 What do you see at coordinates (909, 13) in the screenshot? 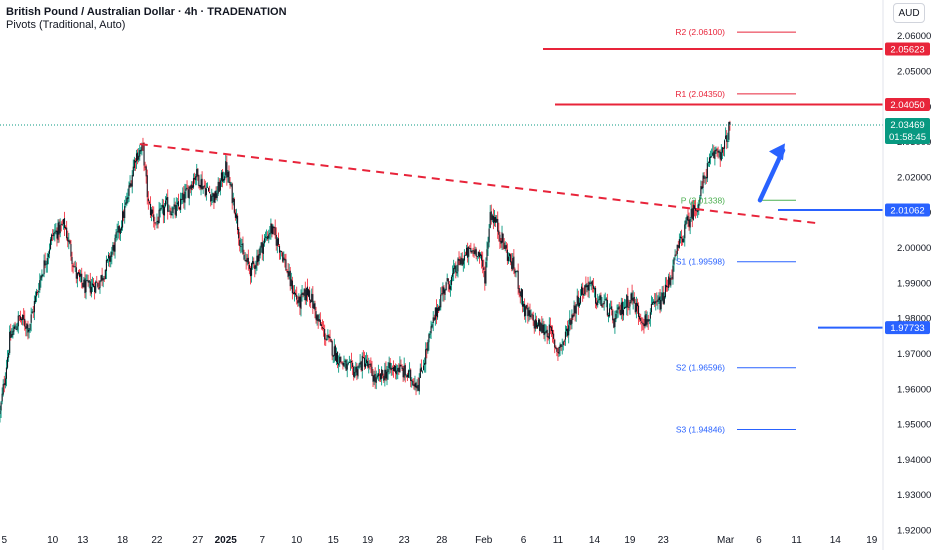
I see `currency-selector: AUD` at bounding box center [909, 13].